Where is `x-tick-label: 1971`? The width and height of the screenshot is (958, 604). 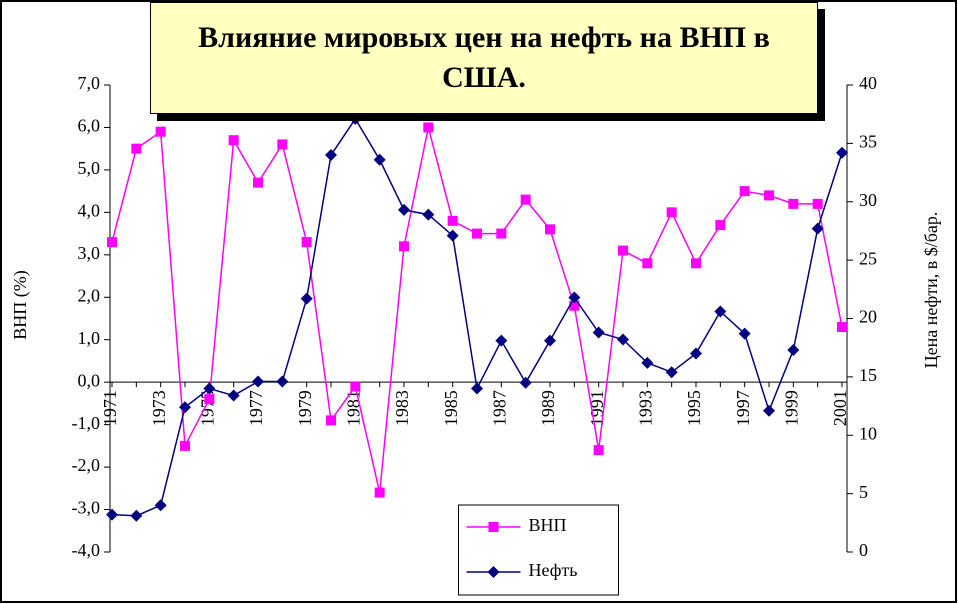
x-tick-label: 1971 is located at coordinates (110, 408).